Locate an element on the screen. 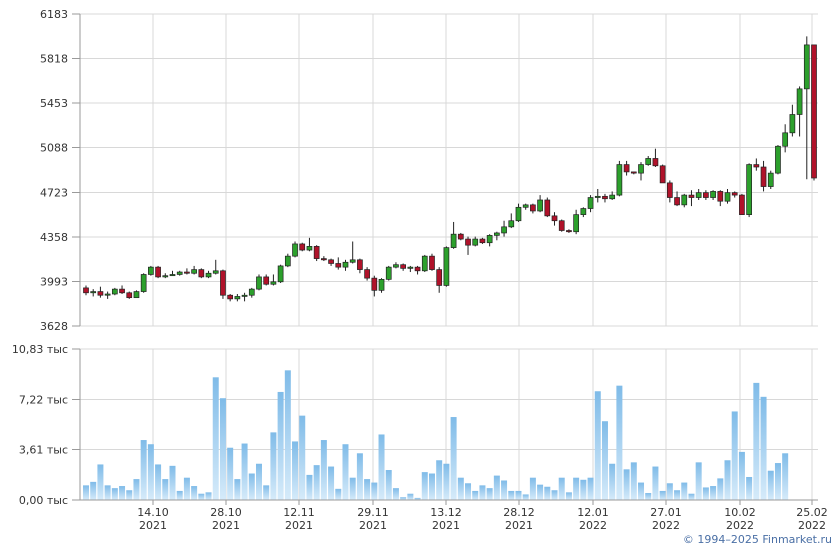 This screenshot has width=840, height=550. x-tick-label-date: 28.12 is located at coordinates (519, 512).